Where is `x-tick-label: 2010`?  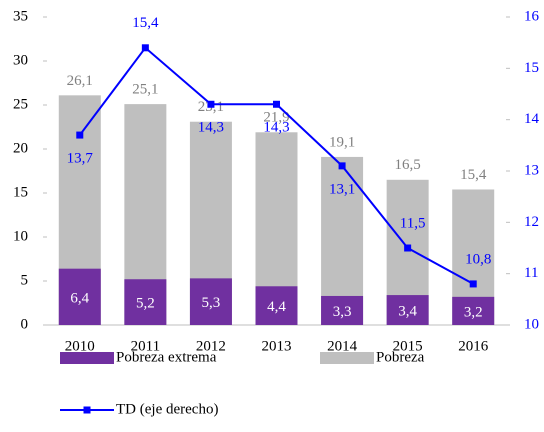
x-tick-label: 2010 is located at coordinates (80, 346).